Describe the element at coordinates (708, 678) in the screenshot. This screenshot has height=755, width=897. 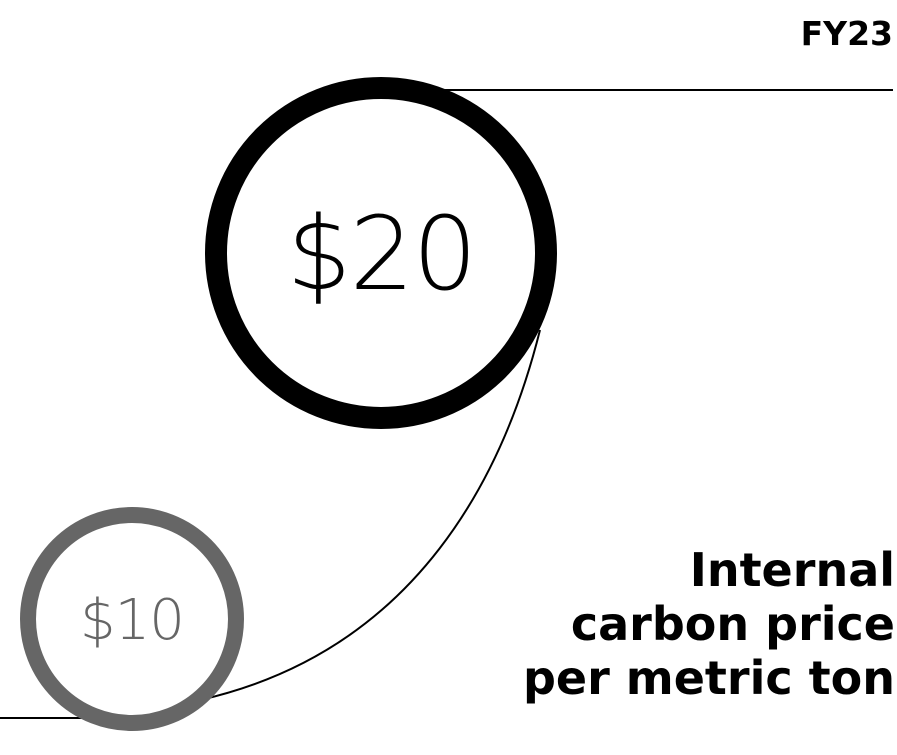
I see `caption-line-3: per metric ton` at that location.